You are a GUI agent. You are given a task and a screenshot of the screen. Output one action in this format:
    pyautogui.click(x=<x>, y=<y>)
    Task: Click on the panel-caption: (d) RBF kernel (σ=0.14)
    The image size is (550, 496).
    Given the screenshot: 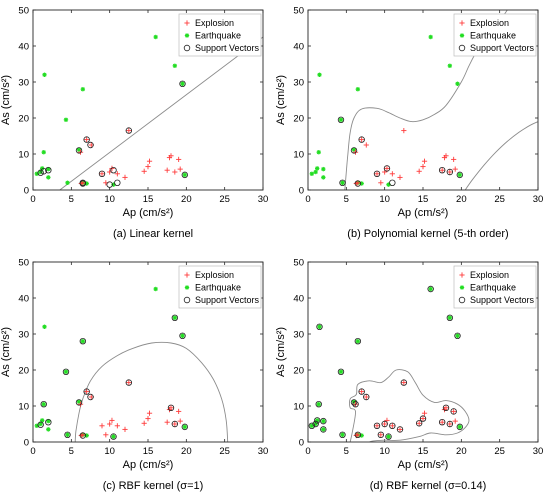 What is the action you would take?
    pyautogui.click(x=428, y=486)
    